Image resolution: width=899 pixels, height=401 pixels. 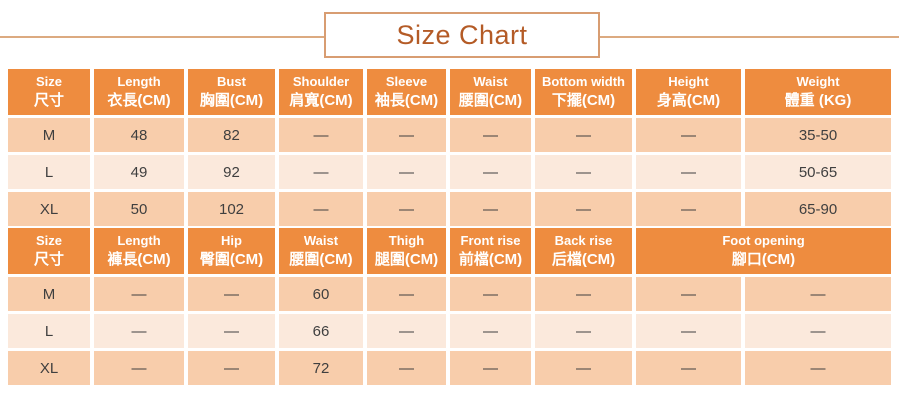 I want to click on size-row-xl: XL — — 72 — — — — —, so click(x=449, y=368).